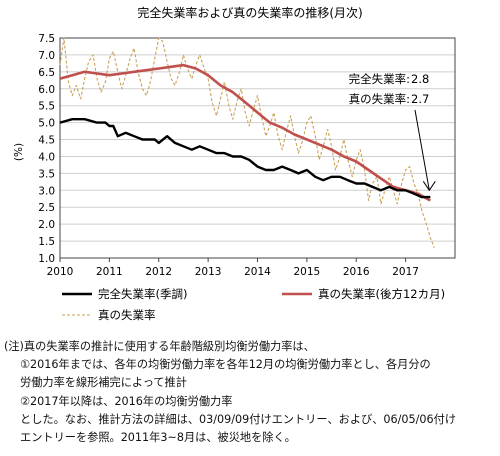 The width and height of the screenshot is (500, 456). I want to click on legend-label-1: 真の失業率(後方12カ月), so click(381, 294).